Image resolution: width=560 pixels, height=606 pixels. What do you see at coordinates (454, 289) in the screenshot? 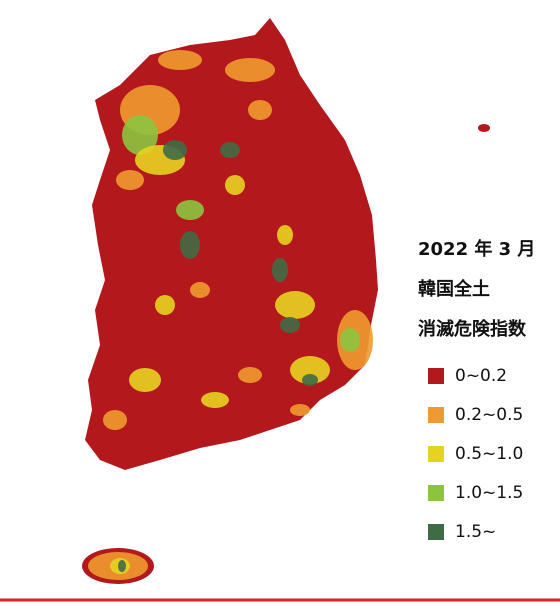
I see `title-line: 韓国全土` at bounding box center [454, 289].